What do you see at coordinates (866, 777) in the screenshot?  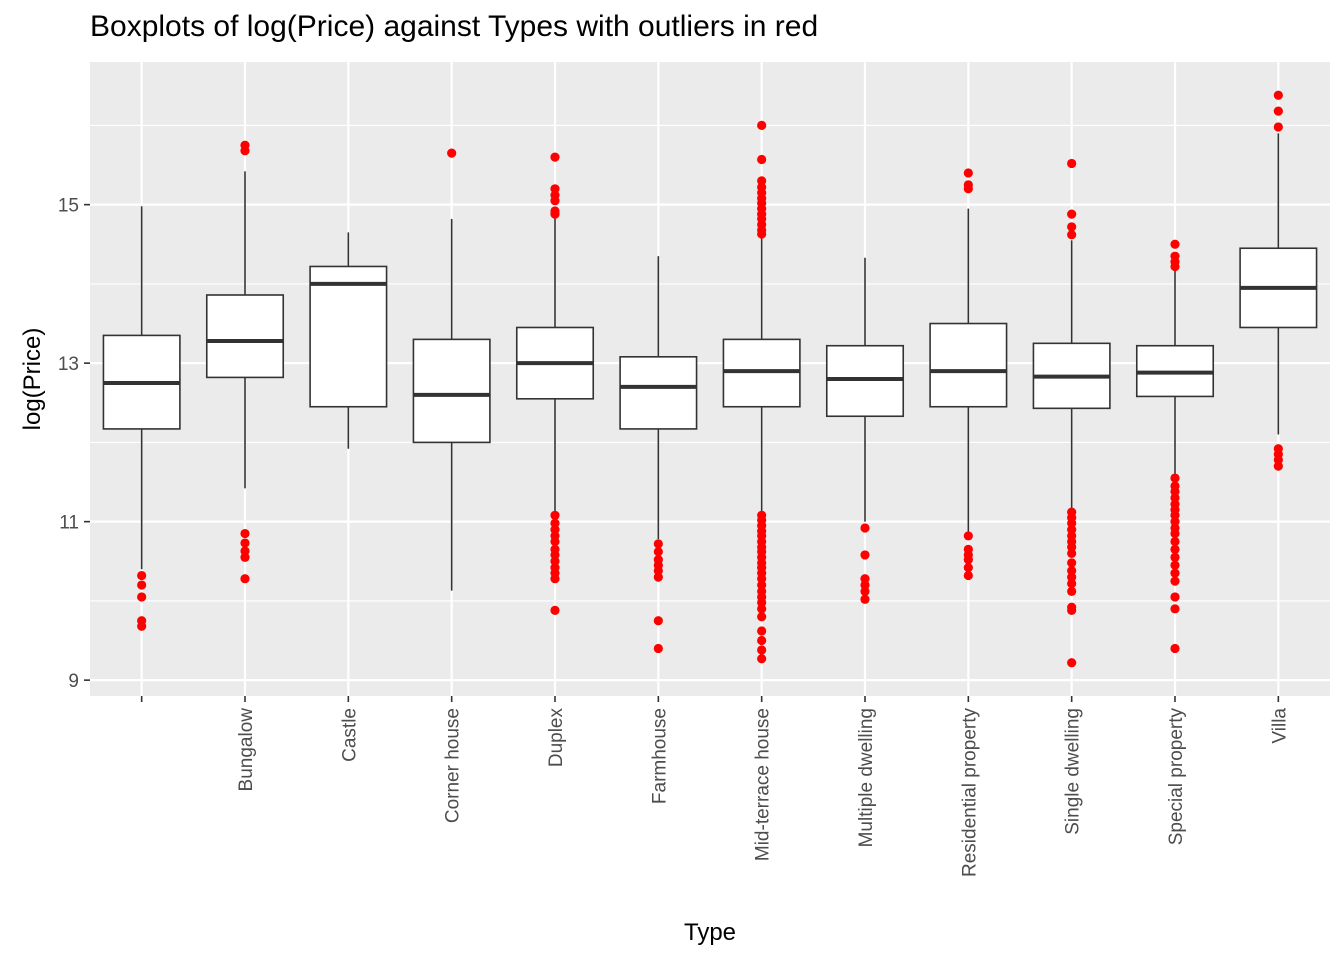 I see `x-tick-label: Multiple dwelling` at bounding box center [866, 777].